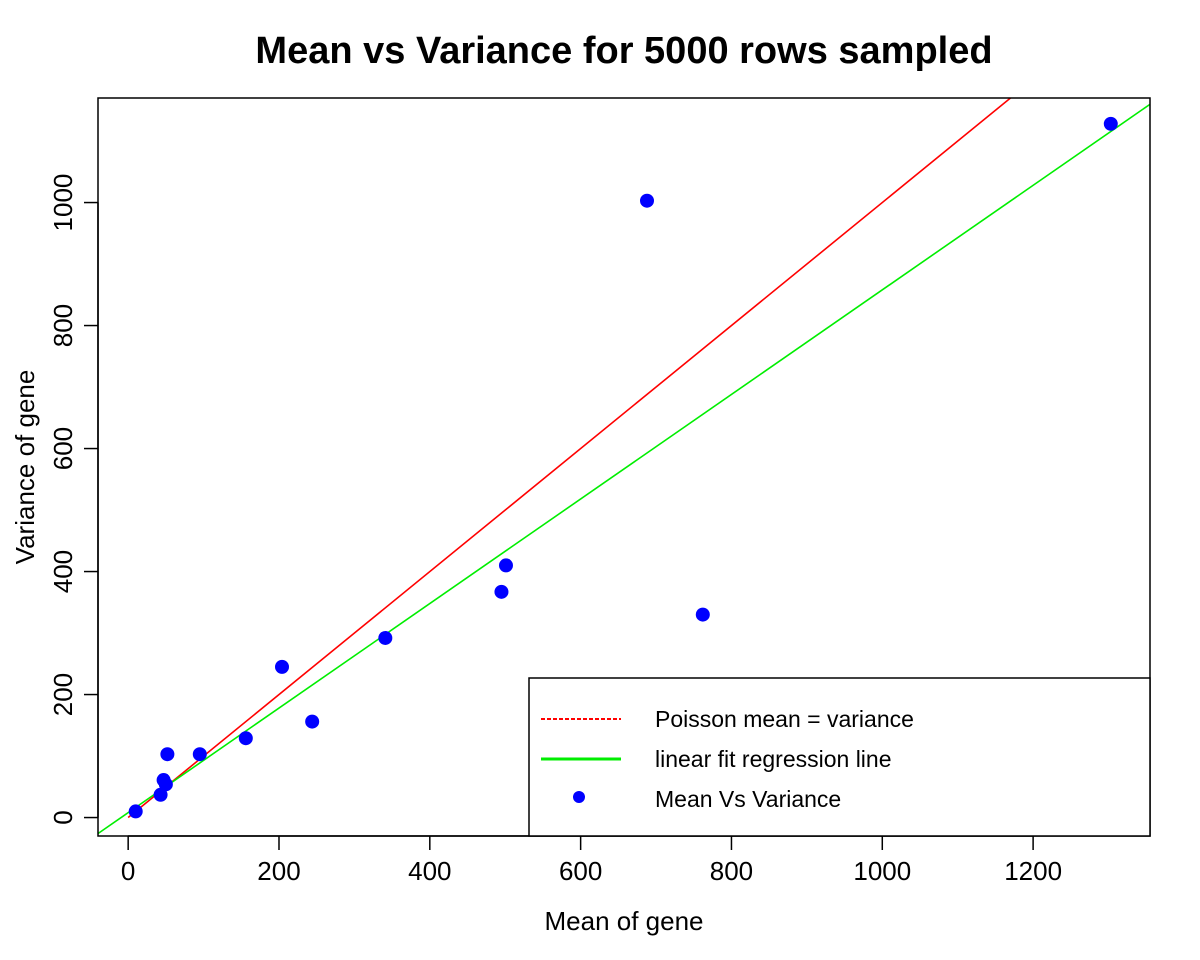 This screenshot has width=1200, height=960. I want to click on x-axis: 0 200 400 600 800 1000 1200, so click(591, 860).